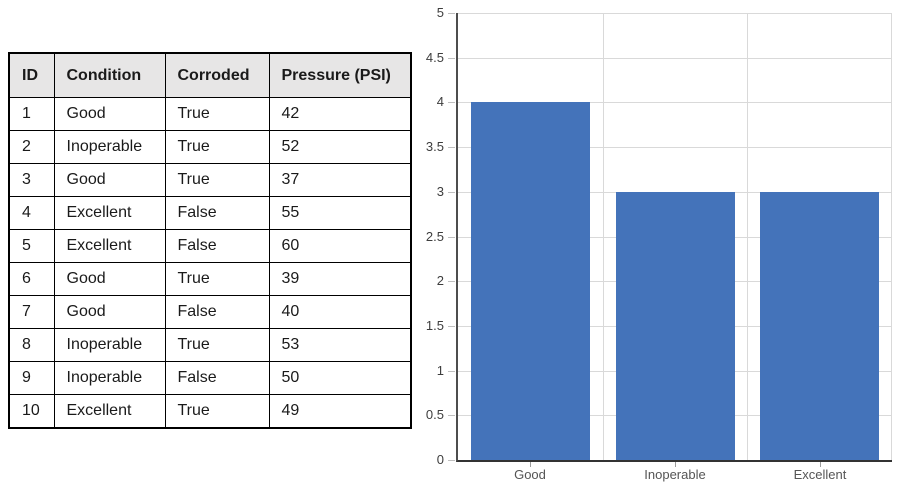  I want to click on table-row: 10 Excellent True 49, so click(210, 411).